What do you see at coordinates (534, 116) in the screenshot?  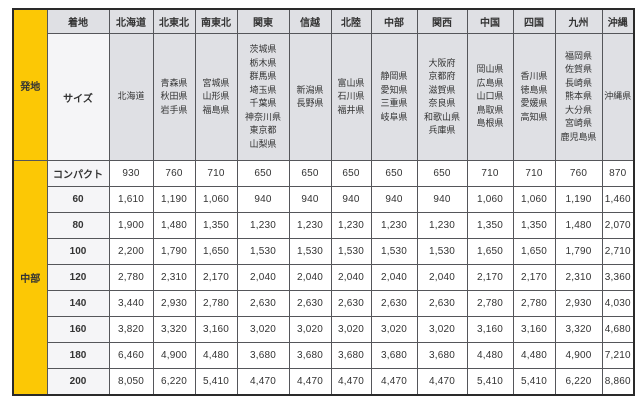 I see `prefecture-name: 高知県` at bounding box center [534, 116].